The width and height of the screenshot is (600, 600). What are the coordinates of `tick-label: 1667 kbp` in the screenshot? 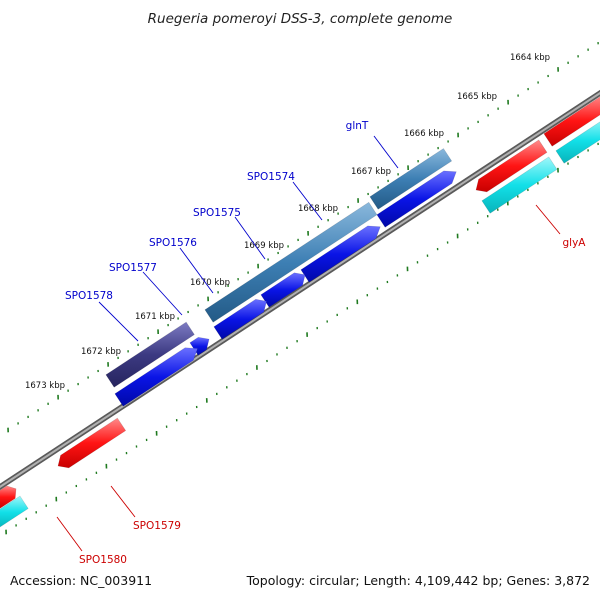 It's located at (371, 172).